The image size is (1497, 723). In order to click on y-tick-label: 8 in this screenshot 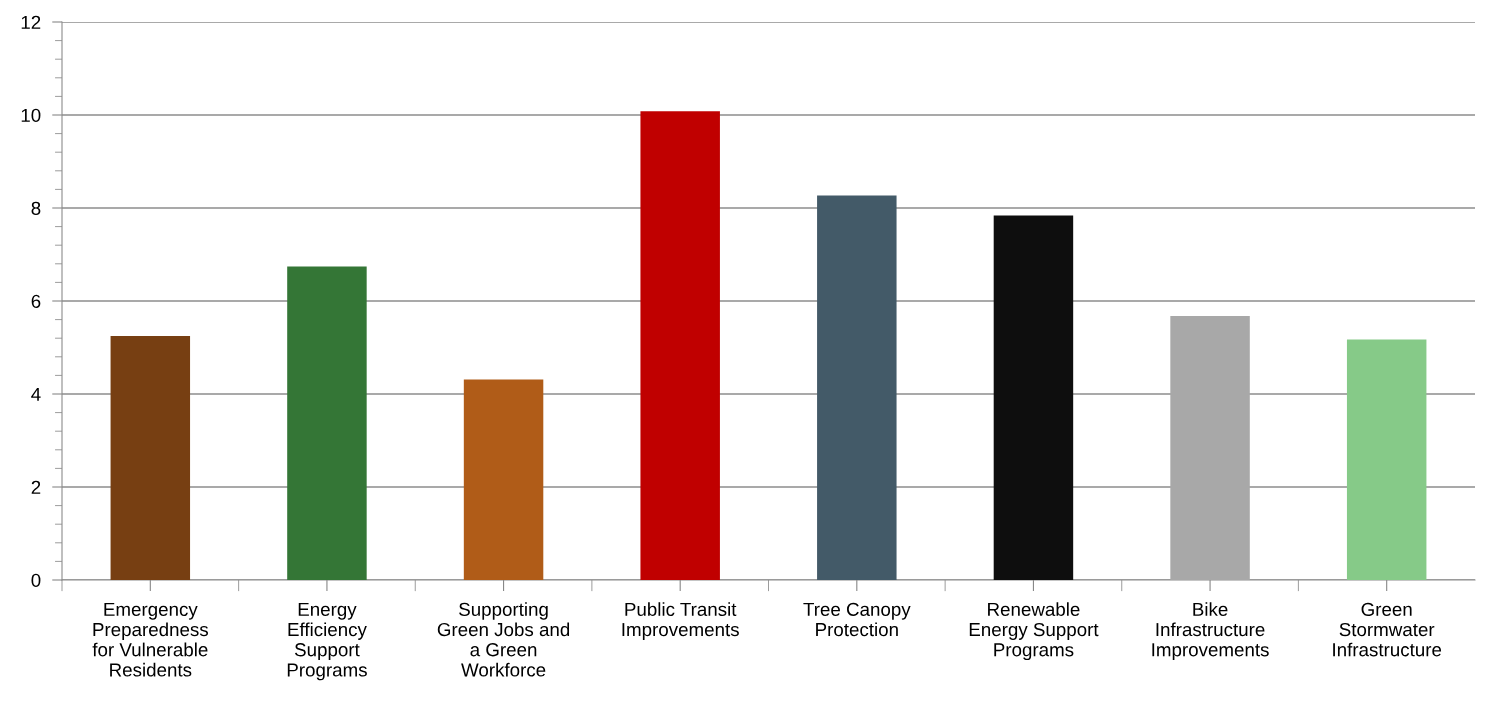, I will do `click(36, 208)`.